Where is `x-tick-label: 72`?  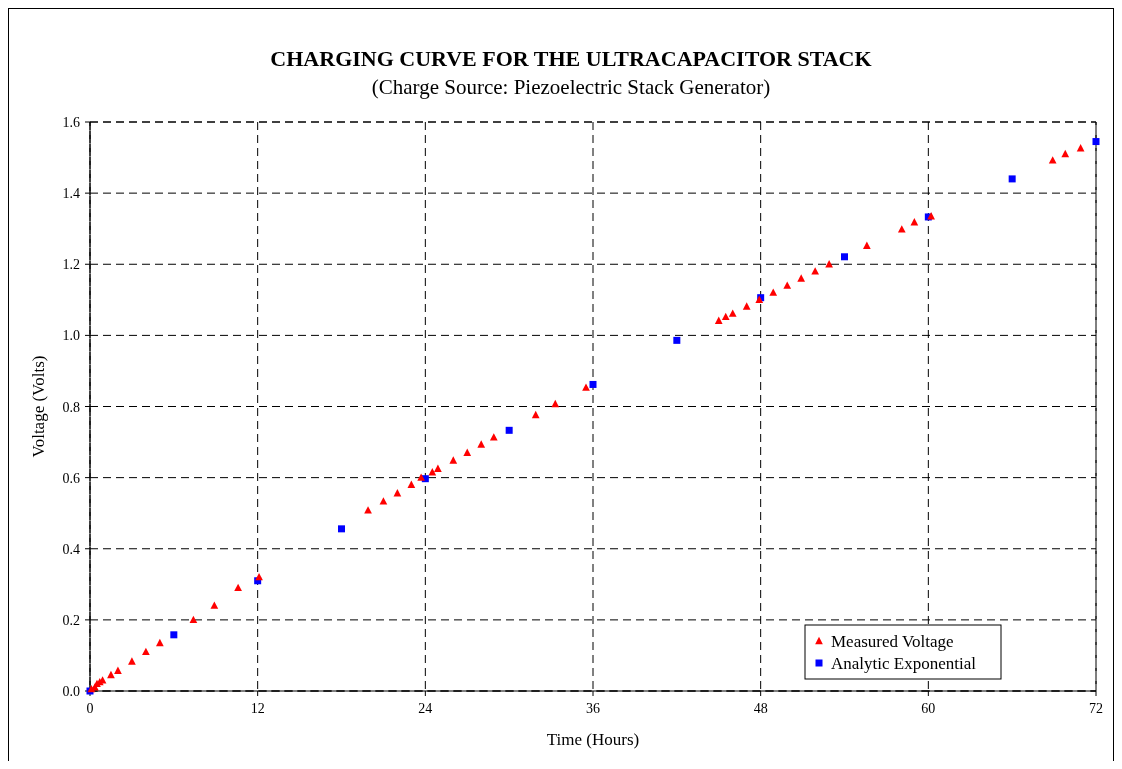 x-tick-label: 72 is located at coordinates (1096, 708).